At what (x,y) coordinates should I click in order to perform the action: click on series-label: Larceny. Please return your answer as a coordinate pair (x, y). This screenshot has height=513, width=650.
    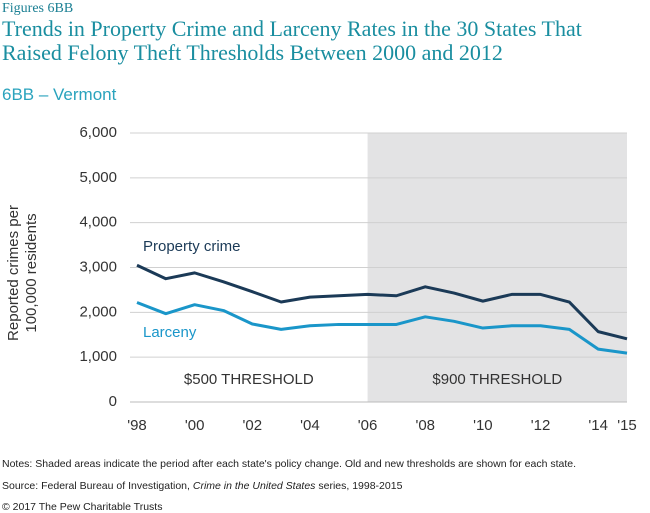
    Looking at the image, I should click on (170, 332).